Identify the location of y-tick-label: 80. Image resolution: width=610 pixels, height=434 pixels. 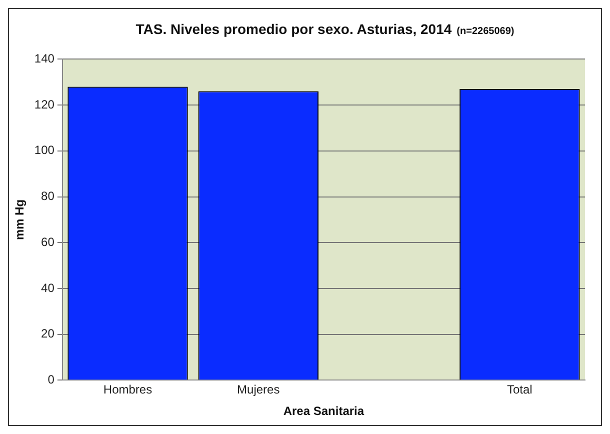
(48, 196).